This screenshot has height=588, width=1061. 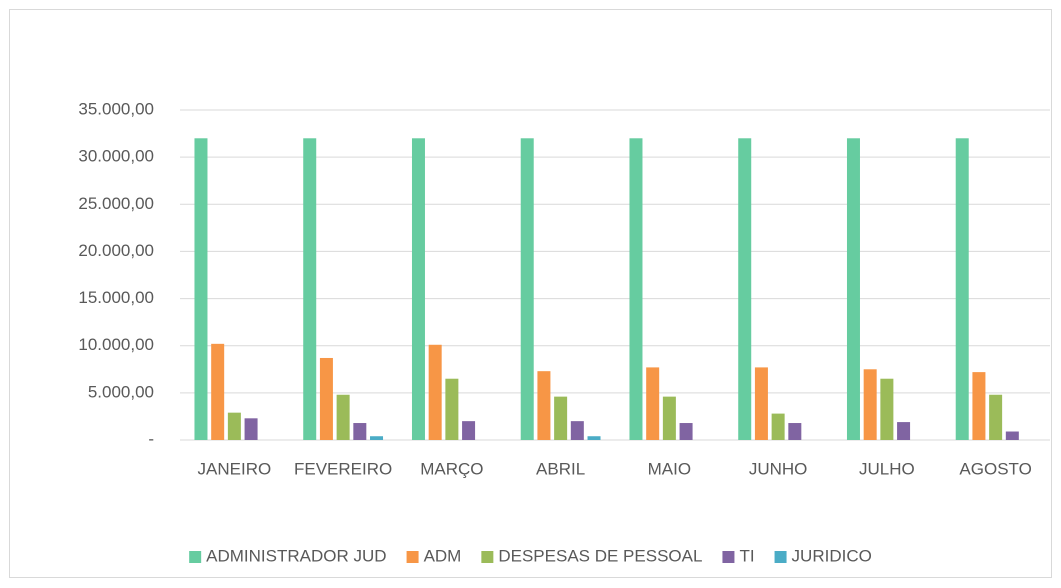 I want to click on x-tick-label: MAIO, so click(x=669, y=468).